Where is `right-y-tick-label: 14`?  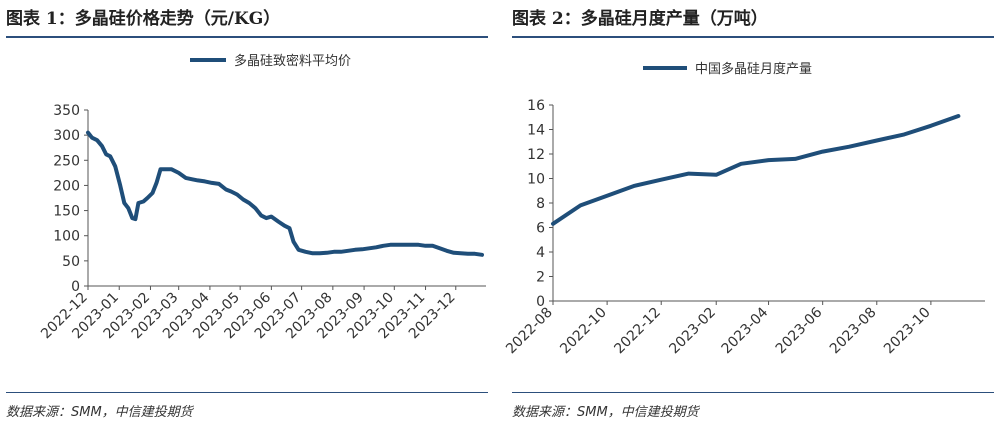 right-y-tick-label: 14 is located at coordinates (536, 131).